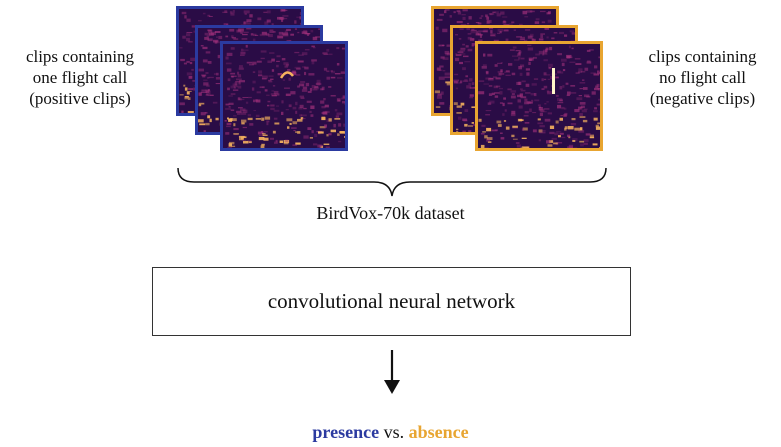 The image size is (781, 447). I want to click on output-label: presence vs. absence, so click(390, 432).